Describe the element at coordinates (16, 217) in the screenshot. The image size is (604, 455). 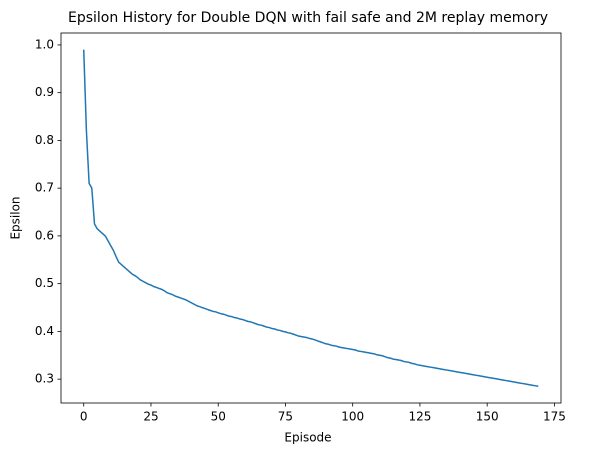
I see `y-axis-label: Epsilon` at that location.